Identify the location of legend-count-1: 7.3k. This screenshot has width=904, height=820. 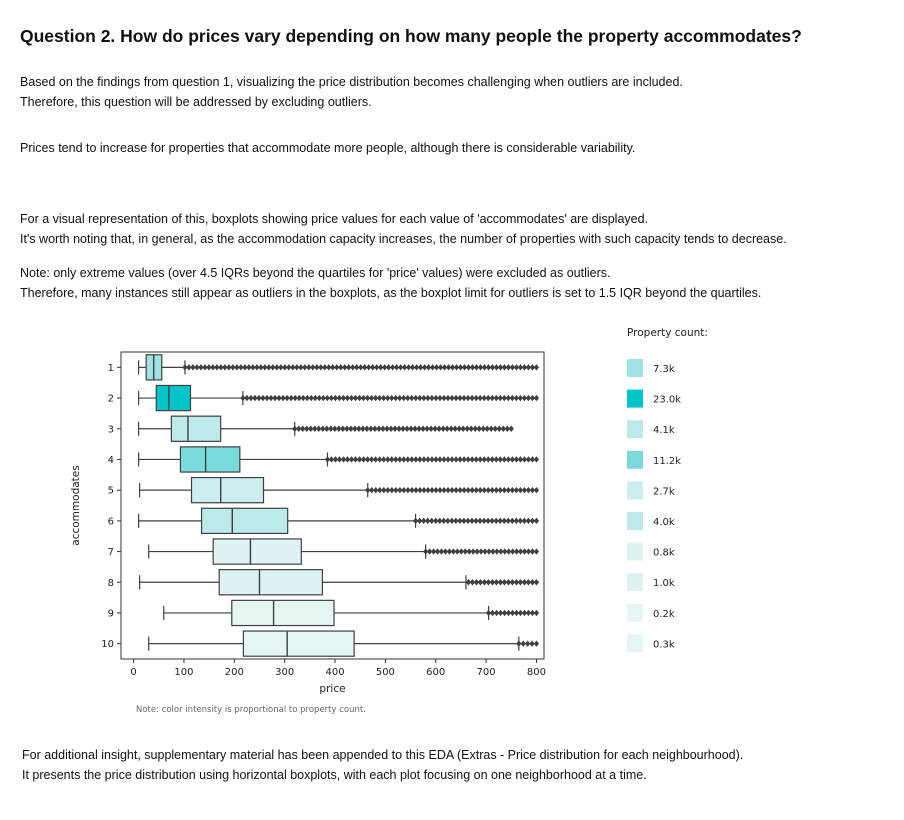
(664, 369).